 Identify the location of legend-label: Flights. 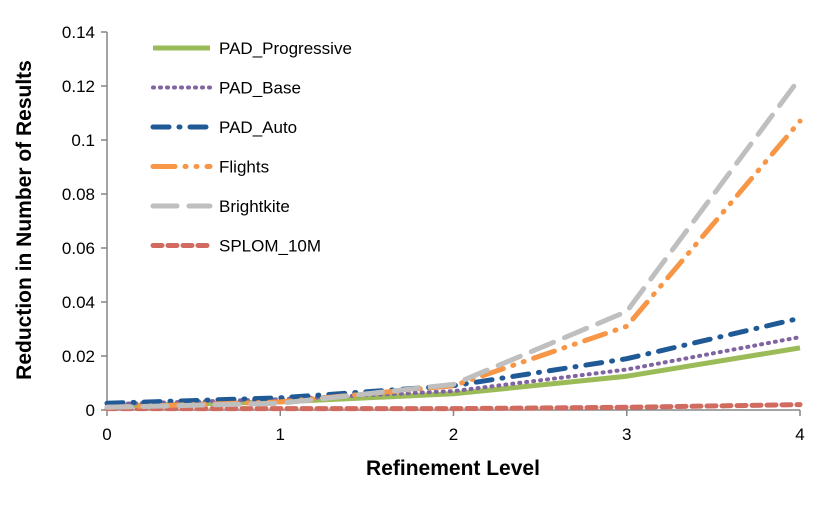
(244, 167).